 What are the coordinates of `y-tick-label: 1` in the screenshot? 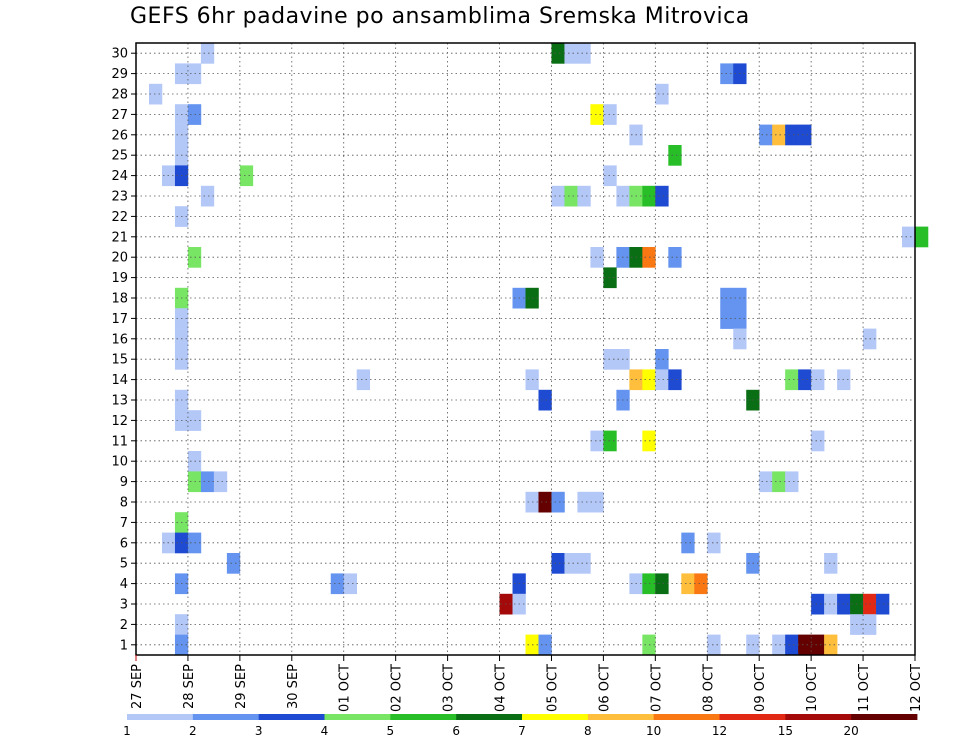 It's located at (124, 645).